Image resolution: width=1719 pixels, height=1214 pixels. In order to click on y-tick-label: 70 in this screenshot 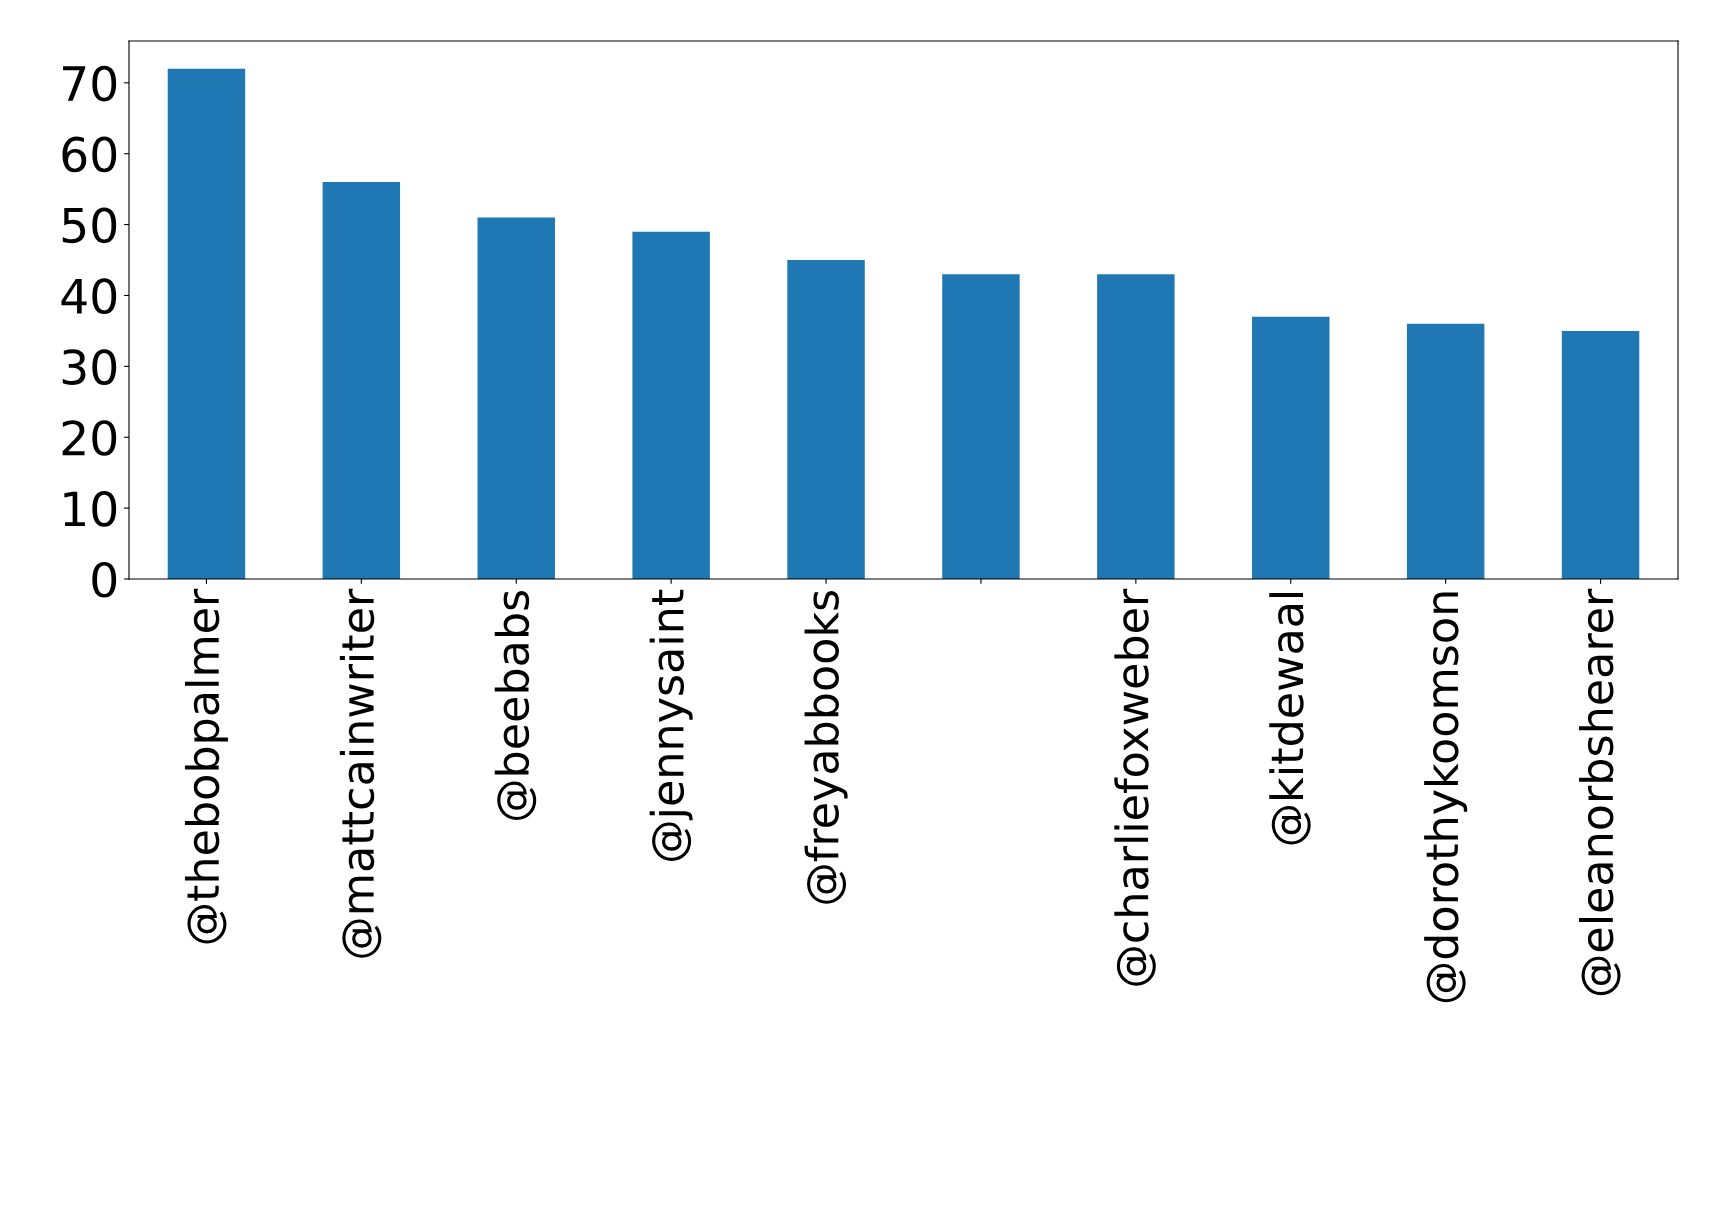, I will do `click(90, 83)`.